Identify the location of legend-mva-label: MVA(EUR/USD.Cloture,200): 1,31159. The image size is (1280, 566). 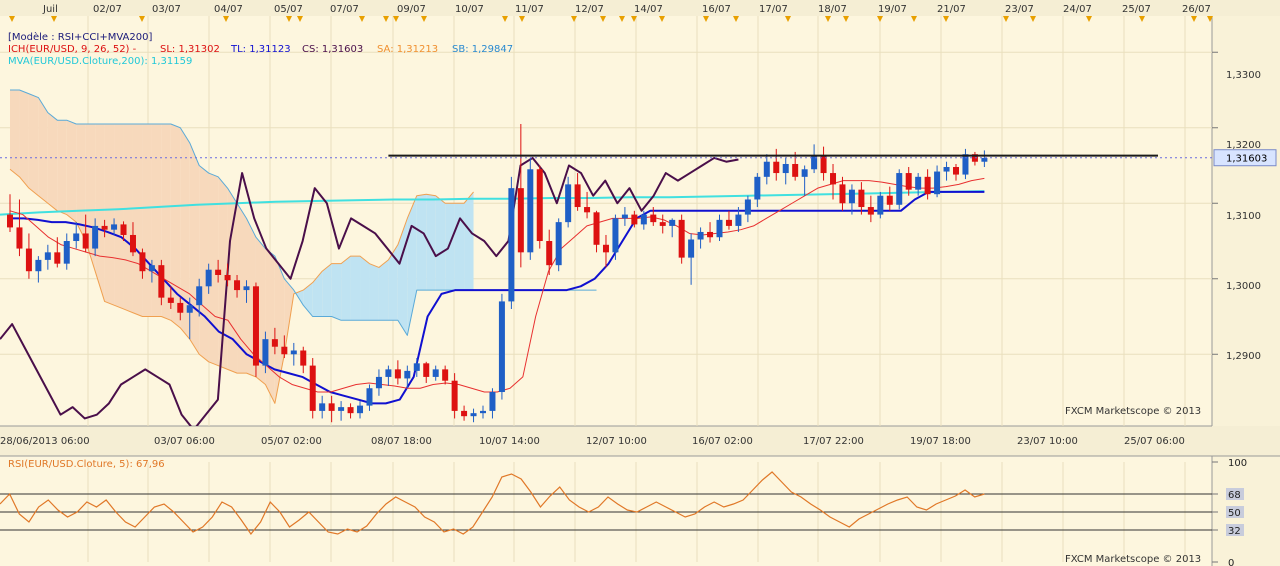
(100, 61).